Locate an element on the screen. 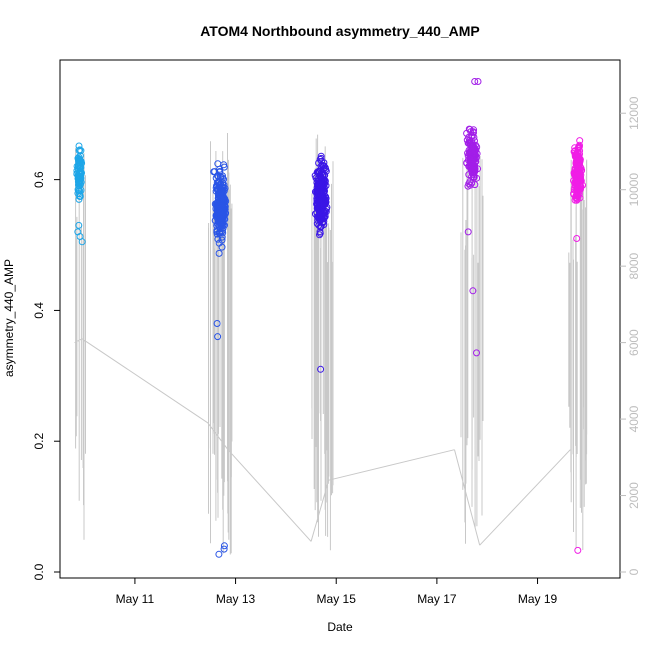 The height and width of the screenshot is (650, 650). x-tick-label: May 17 is located at coordinates (437, 599).